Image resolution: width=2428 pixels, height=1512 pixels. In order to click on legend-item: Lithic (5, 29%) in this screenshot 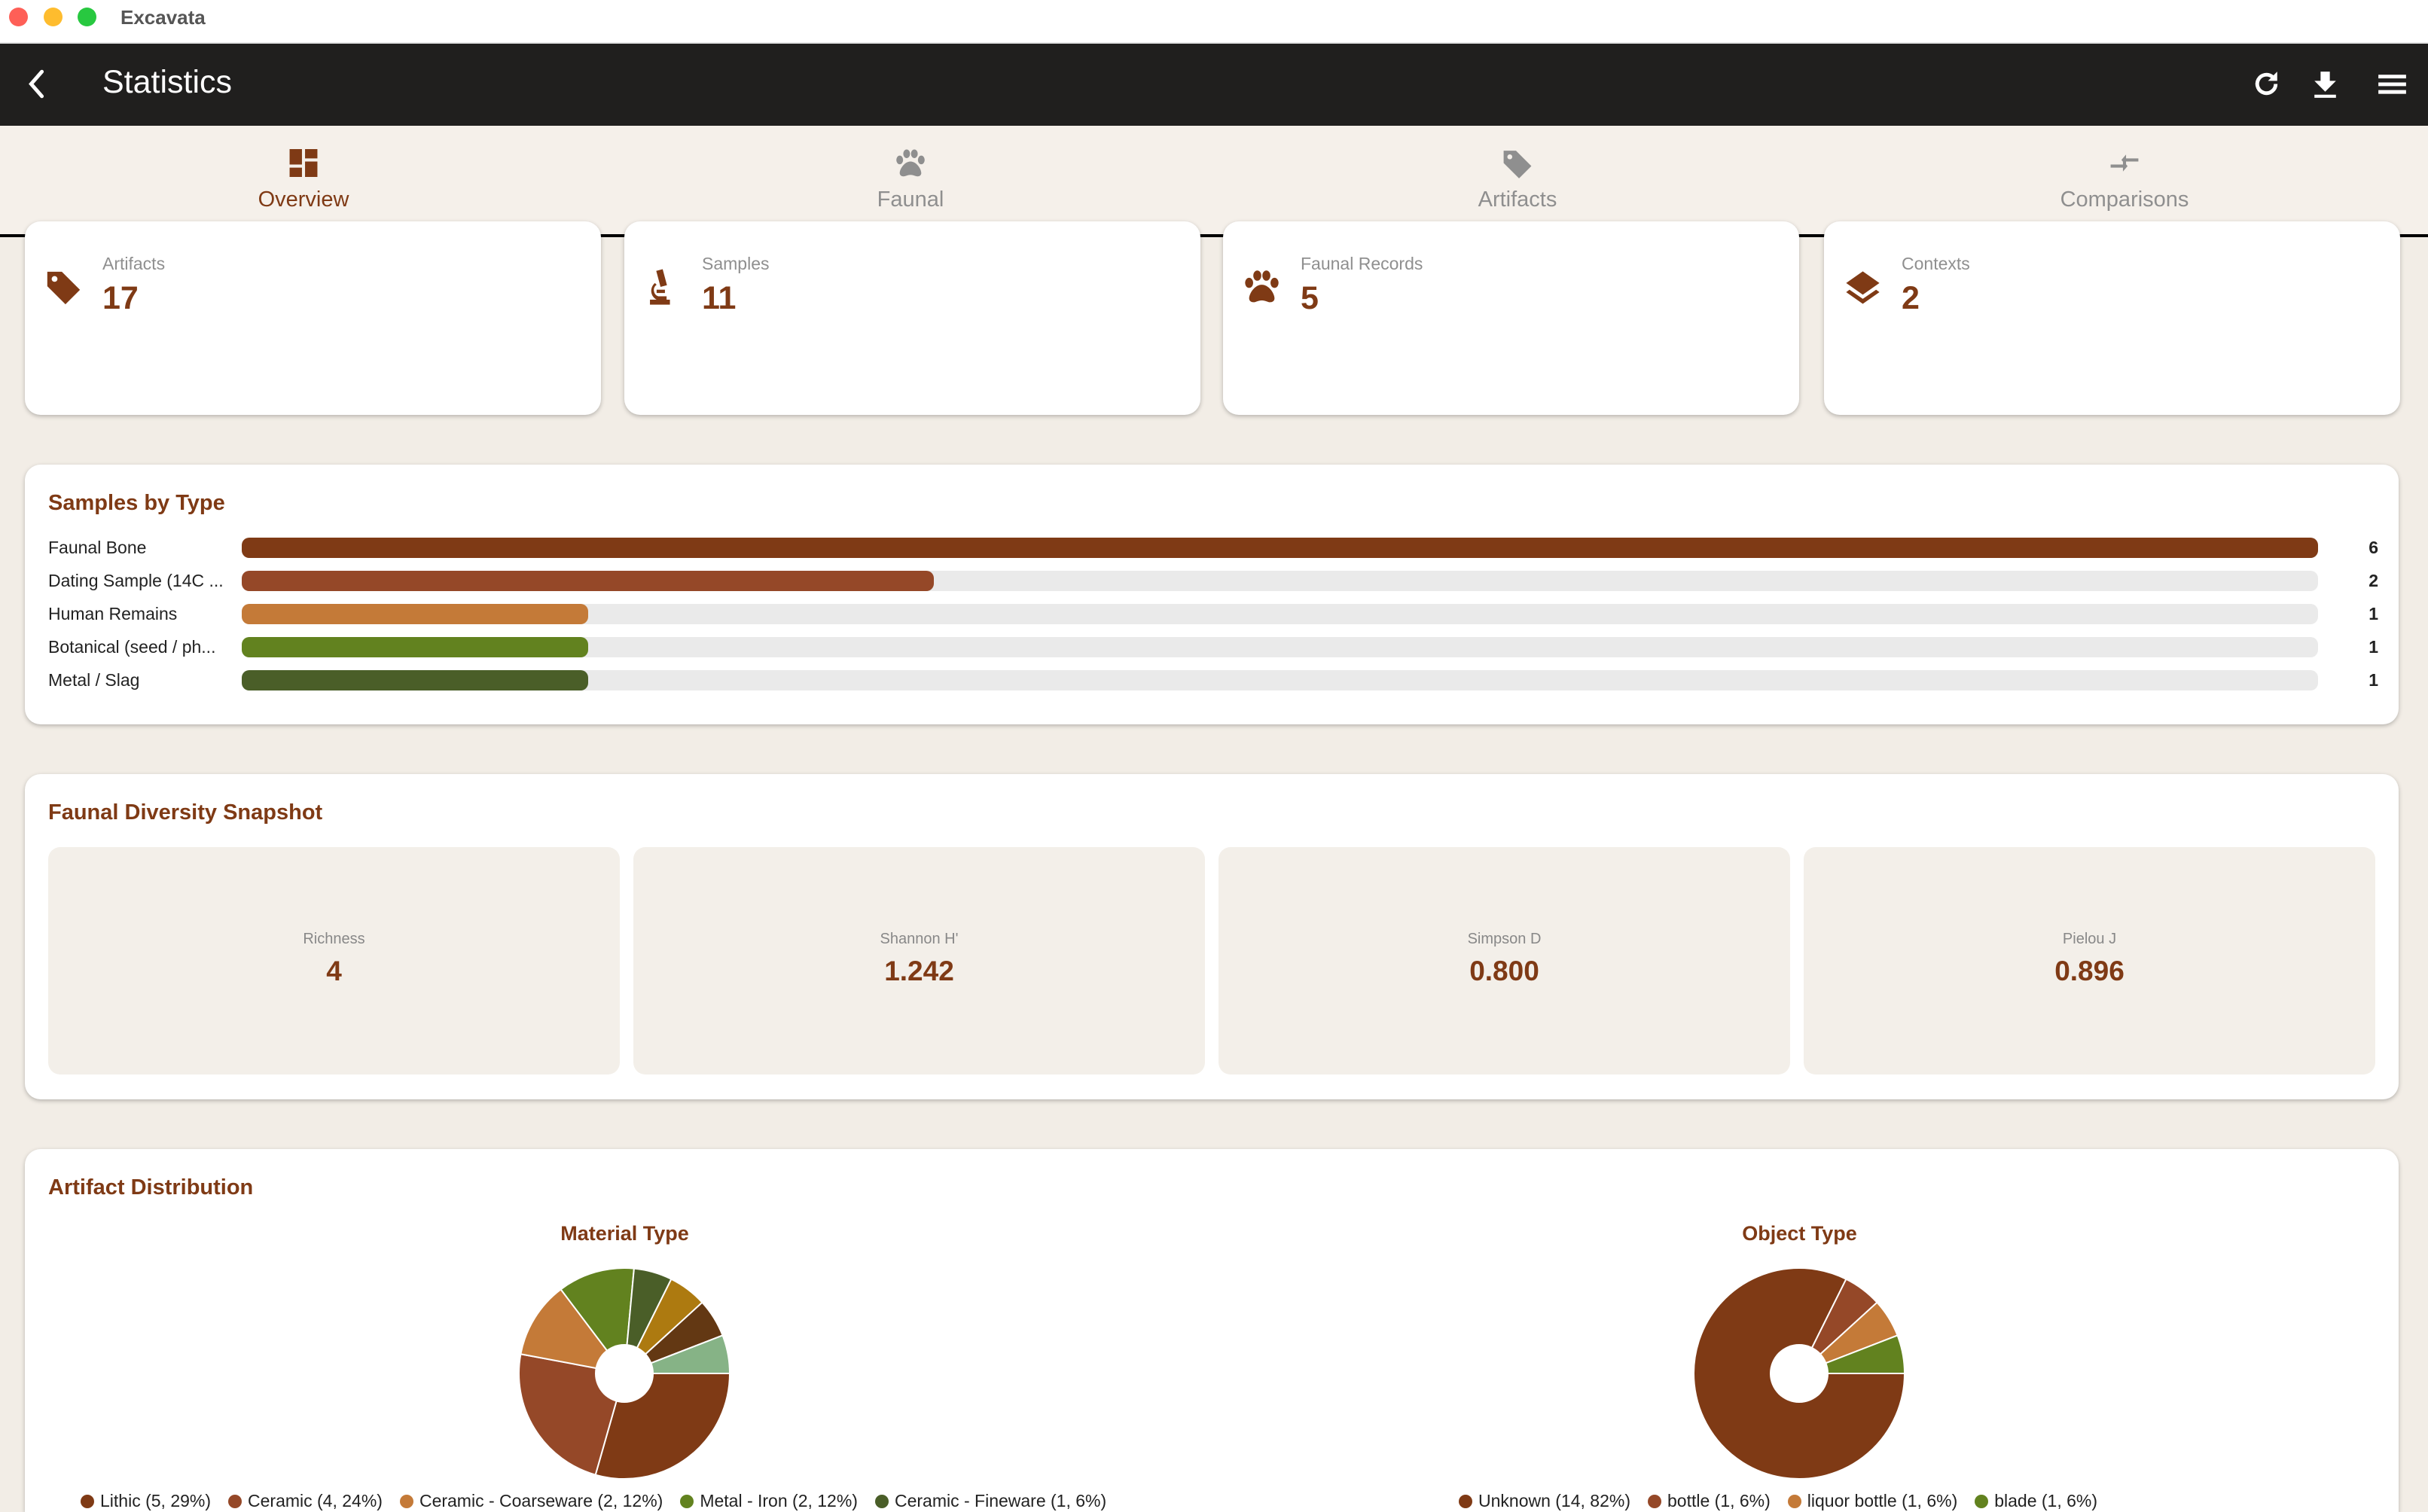, I will do `click(146, 1500)`.